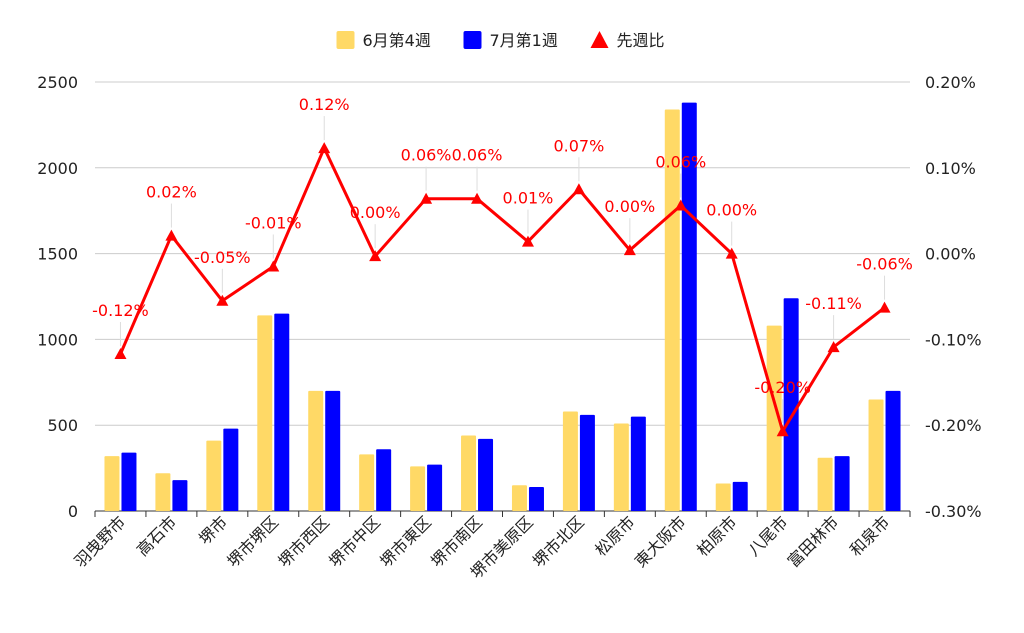 The width and height of the screenshot is (1024, 633). What do you see at coordinates (869, 535) in the screenshot?
I see `category-label: 和泉市` at bounding box center [869, 535].